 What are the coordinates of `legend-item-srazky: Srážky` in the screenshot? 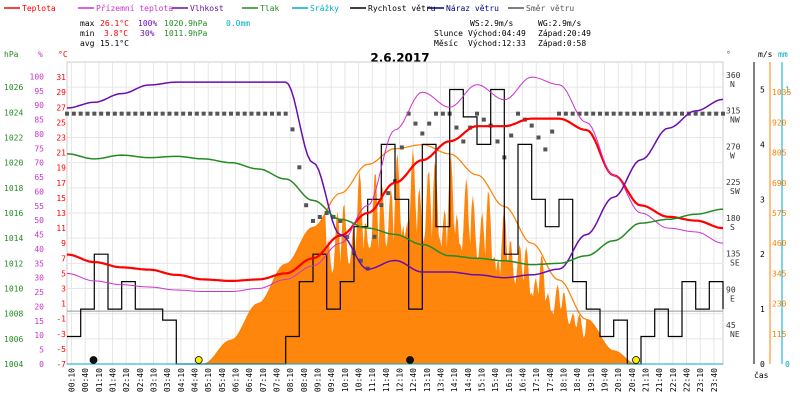 It's located at (315, 8).